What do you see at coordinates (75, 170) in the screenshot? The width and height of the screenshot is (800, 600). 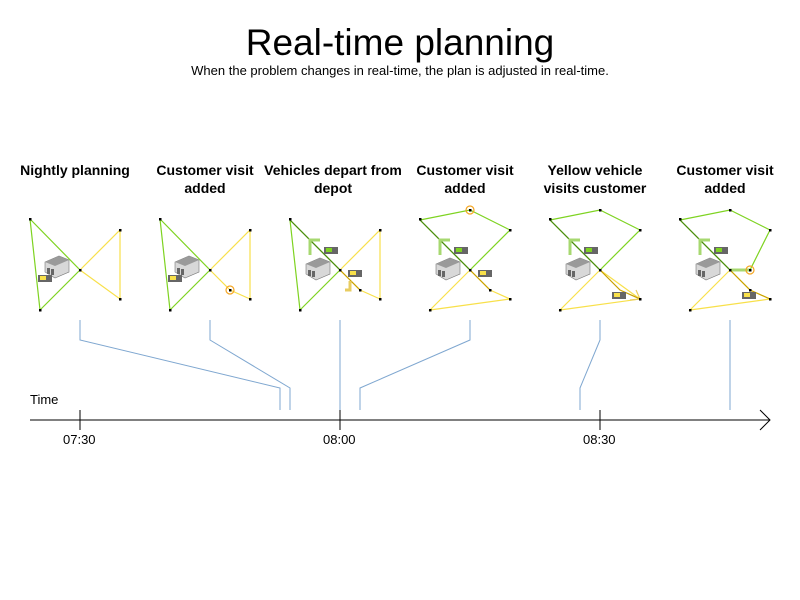 I see `step-caption: Nightly planning` at bounding box center [75, 170].